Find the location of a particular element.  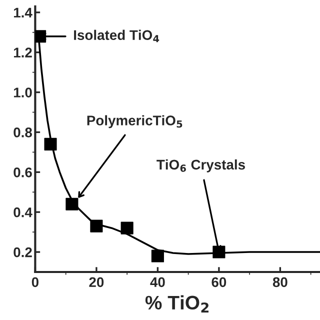

y-tick-label: 0.2 is located at coordinates (23, 252).